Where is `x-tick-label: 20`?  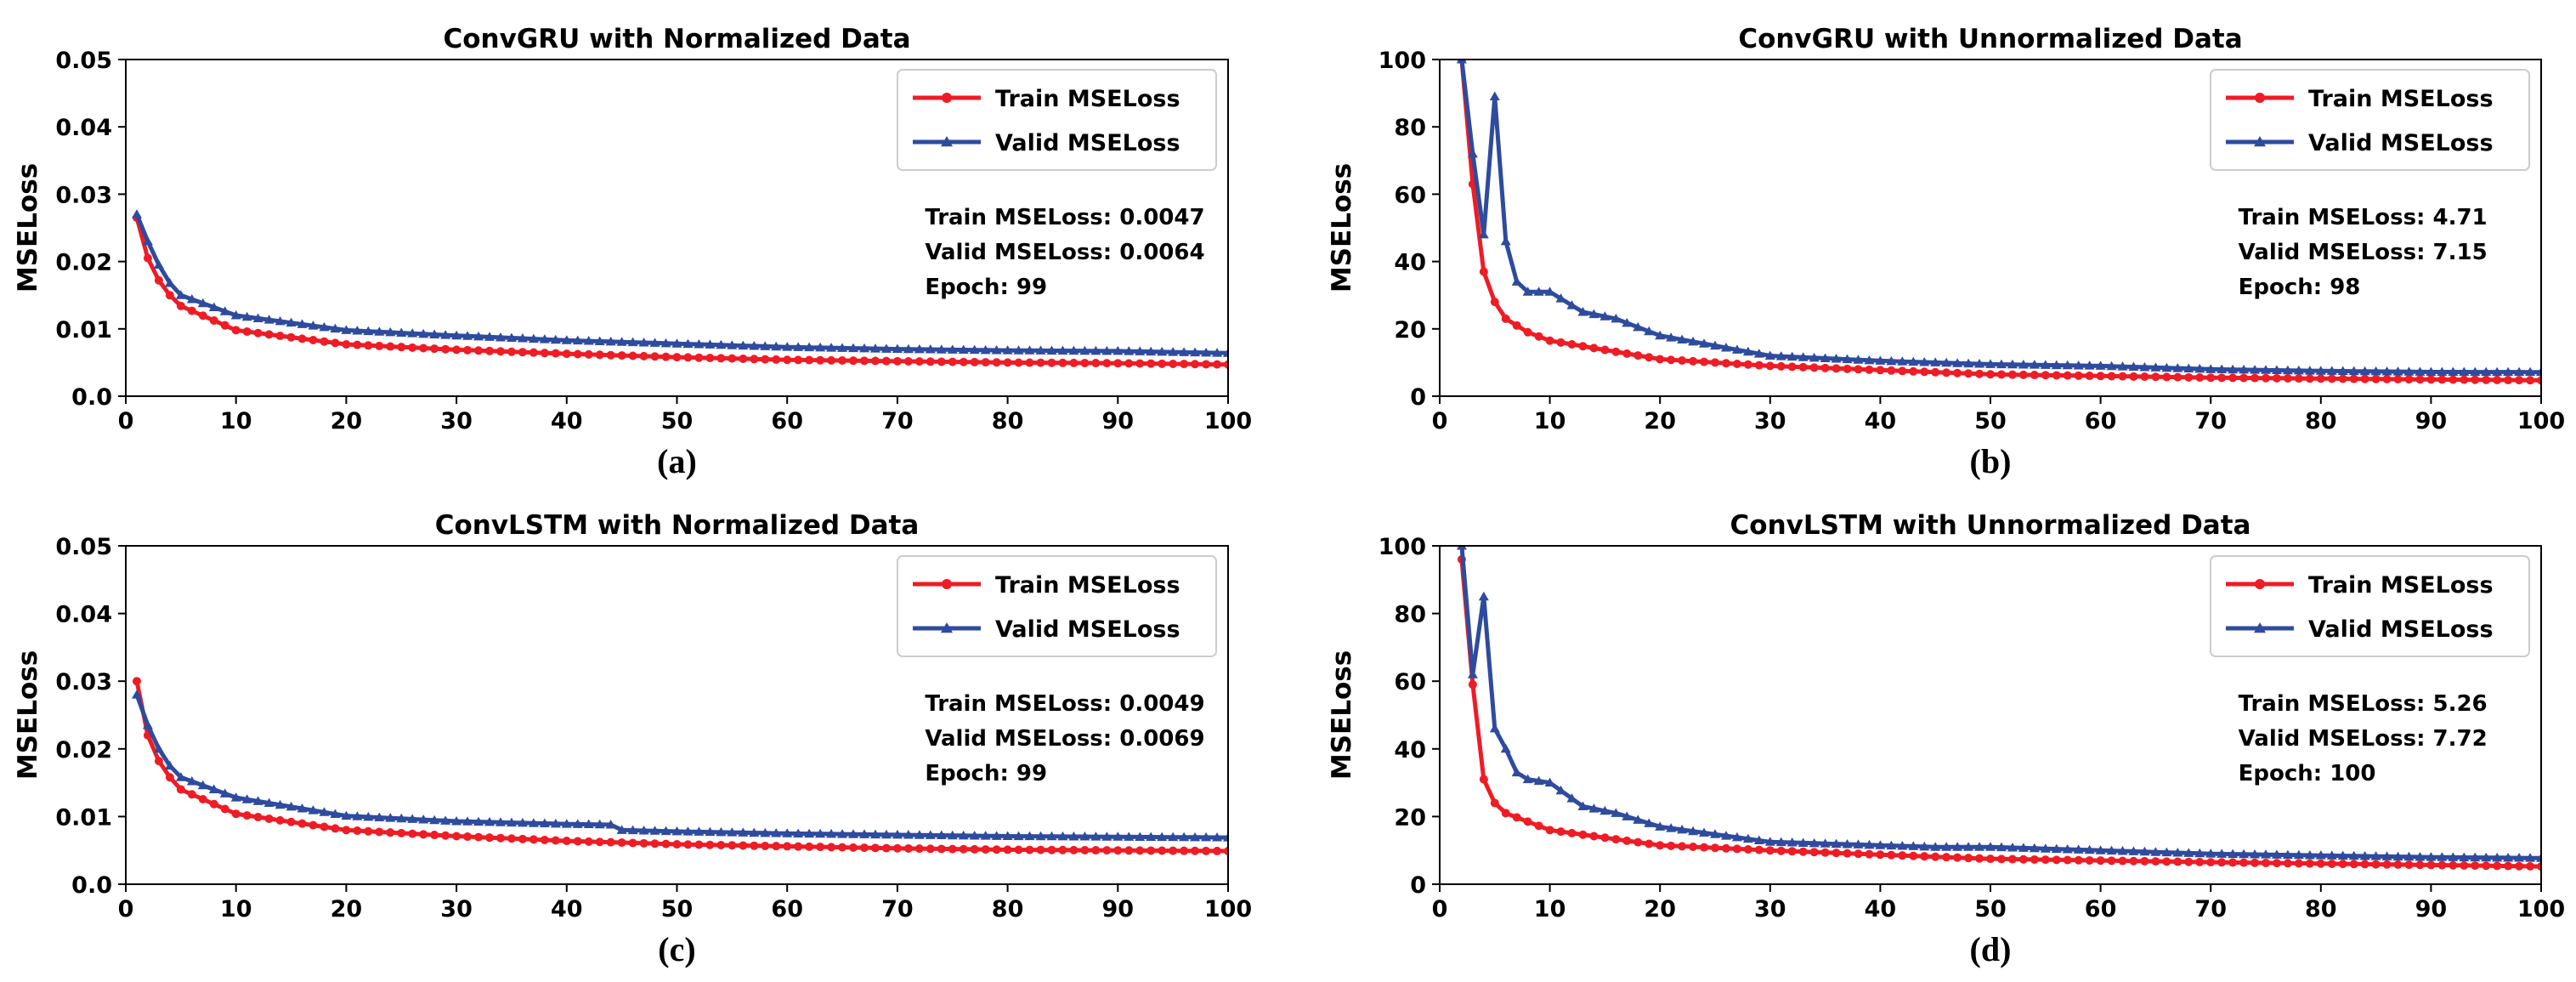
x-tick-label: 20 is located at coordinates (1660, 421).